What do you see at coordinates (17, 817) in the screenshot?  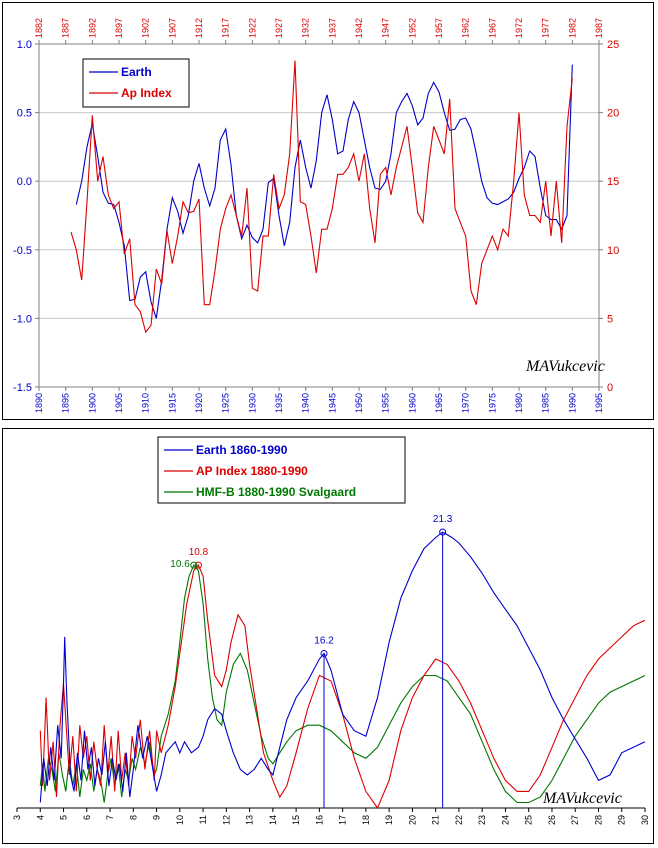 I see `x-tick-label: 3` at bounding box center [17, 817].